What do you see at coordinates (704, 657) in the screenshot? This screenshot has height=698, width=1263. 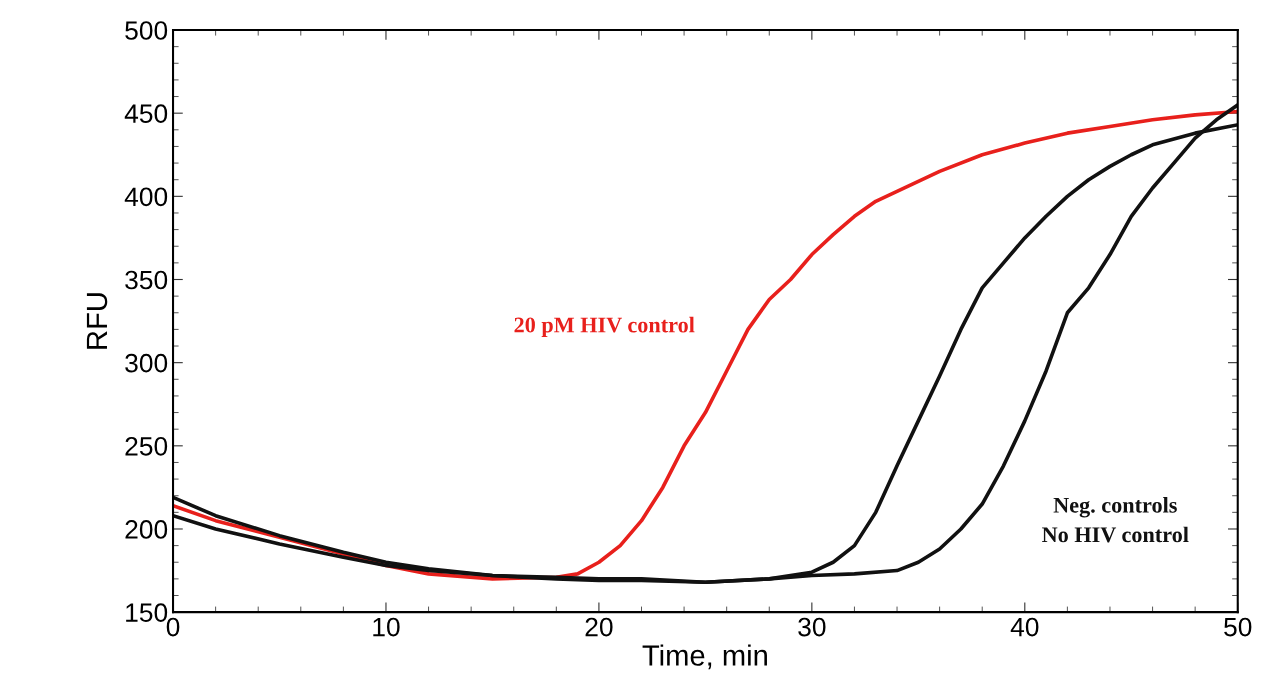 I see `x-axis-title: Time, min` at bounding box center [704, 657].